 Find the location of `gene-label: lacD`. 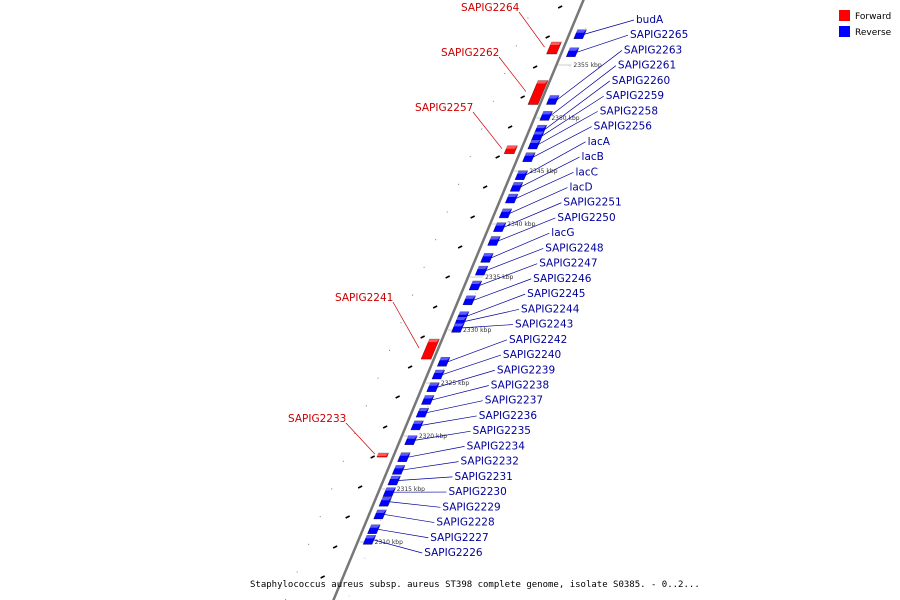

gene-label: lacD is located at coordinates (580, 188).